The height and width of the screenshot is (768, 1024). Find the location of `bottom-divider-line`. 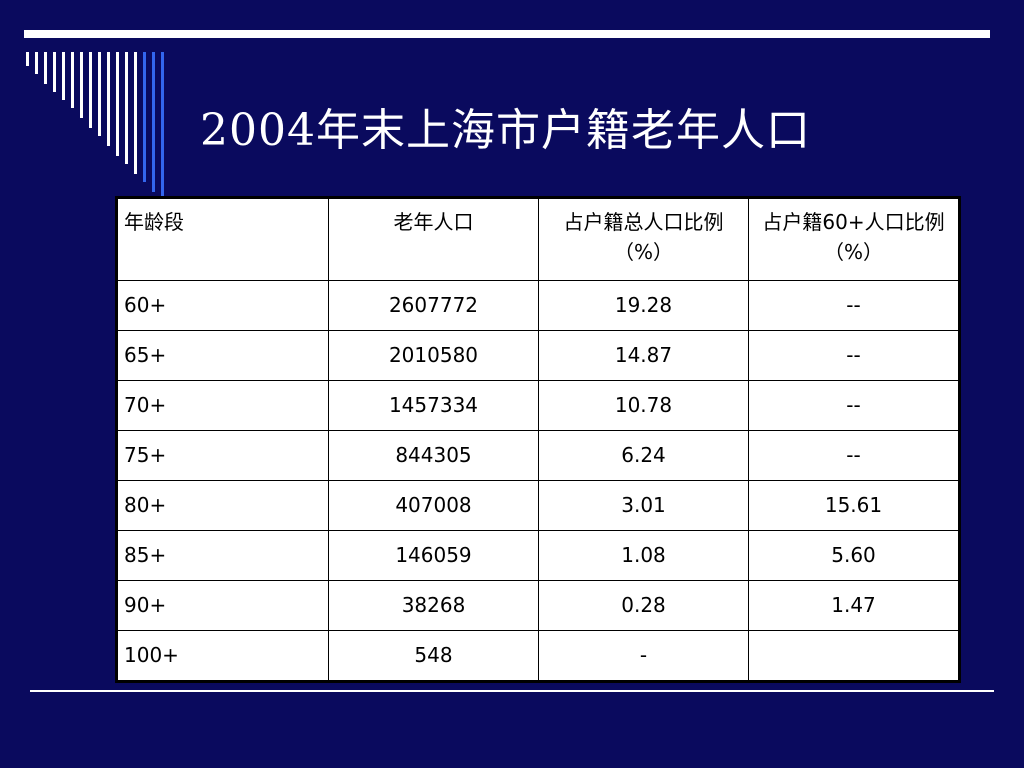

bottom-divider-line is located at coordinates (512, 691).